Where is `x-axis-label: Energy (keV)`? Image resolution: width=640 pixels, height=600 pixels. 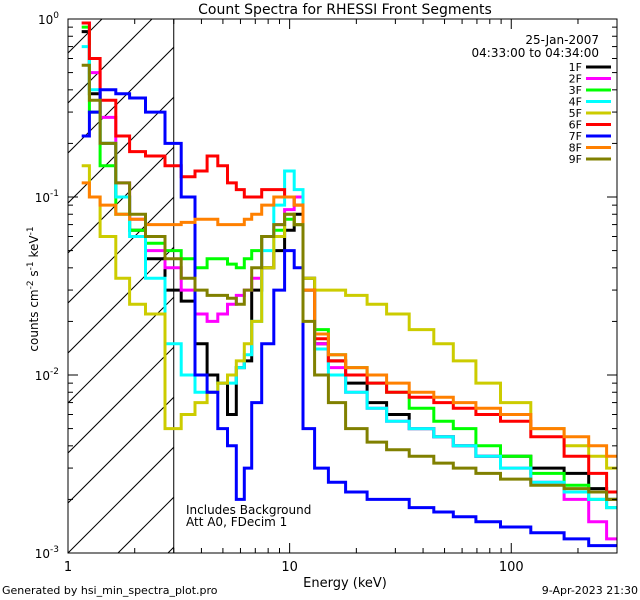 x-axis-label: Energy (keV) is located at coordinates (345, 583).